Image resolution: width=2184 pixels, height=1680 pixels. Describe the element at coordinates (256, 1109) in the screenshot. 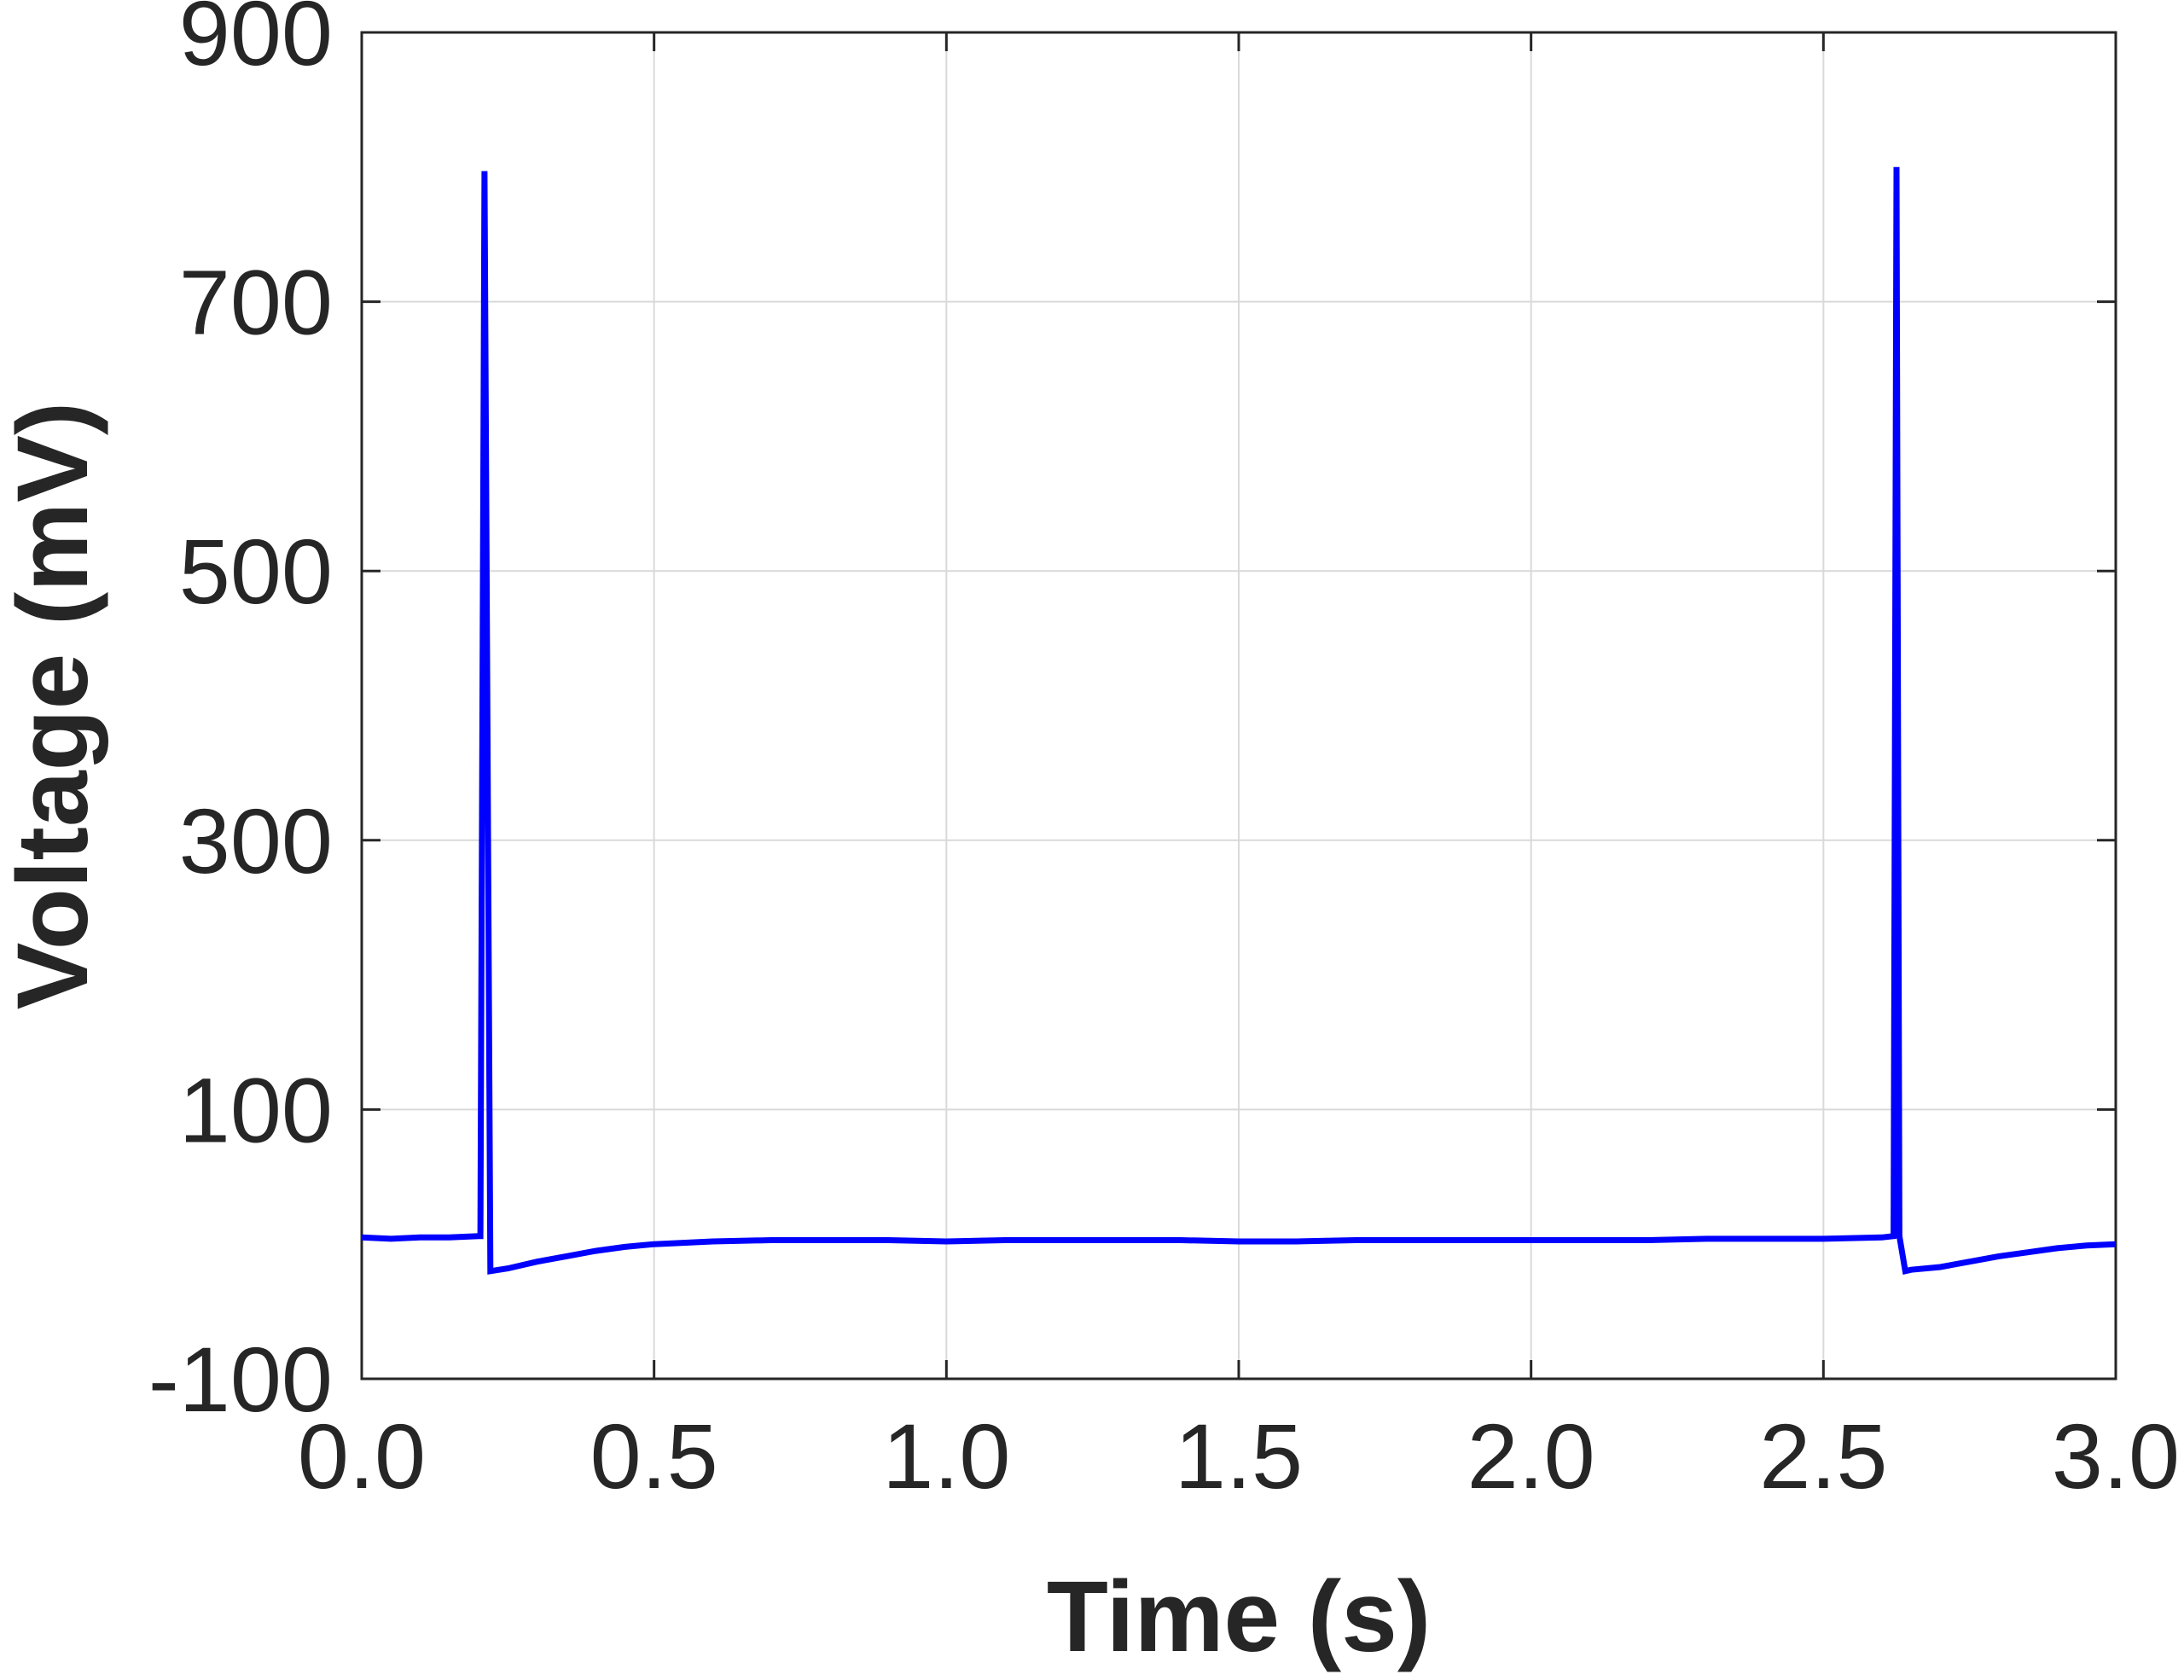

I see `y-tick-label: 100` at that location.